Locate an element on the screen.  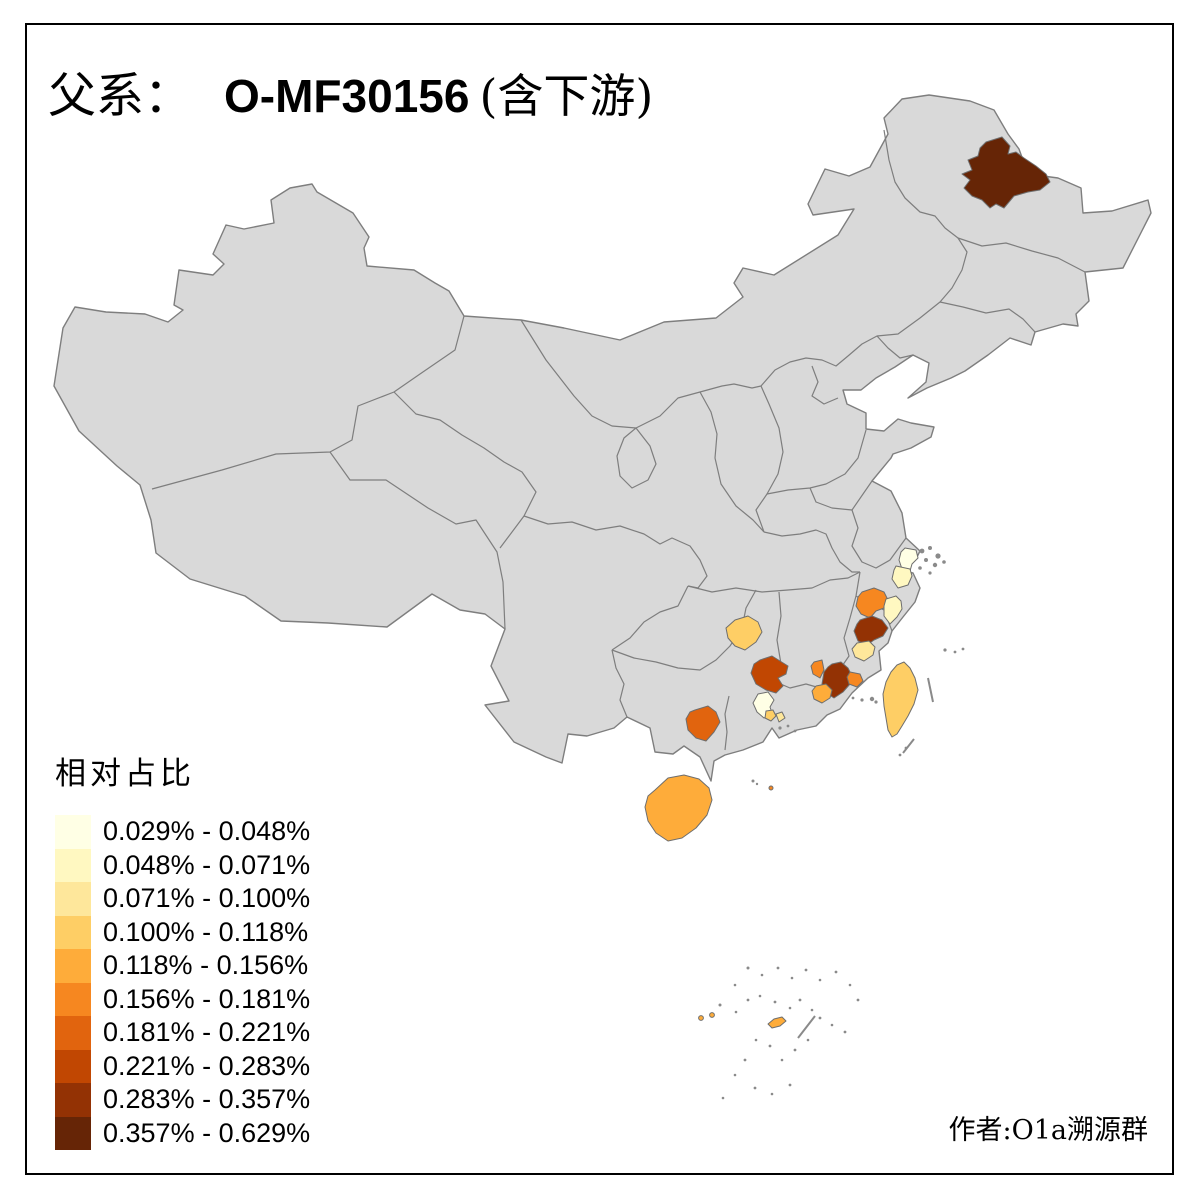
region-nanning is located at coordinates (703, 723).